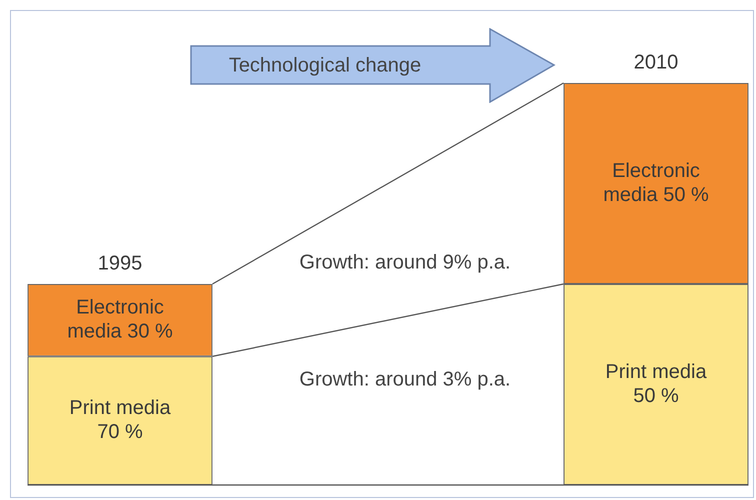 The image size is (756, 500). I want to click on annotation: Growth: around 3% p.a., so click(405, 380).